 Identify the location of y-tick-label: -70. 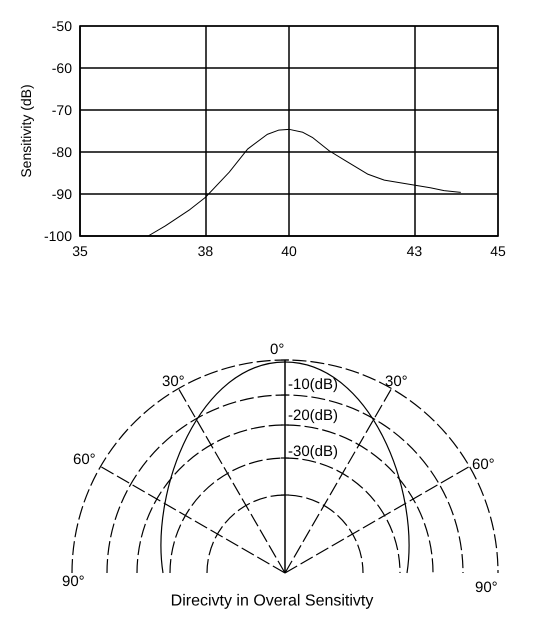
(62, 110).